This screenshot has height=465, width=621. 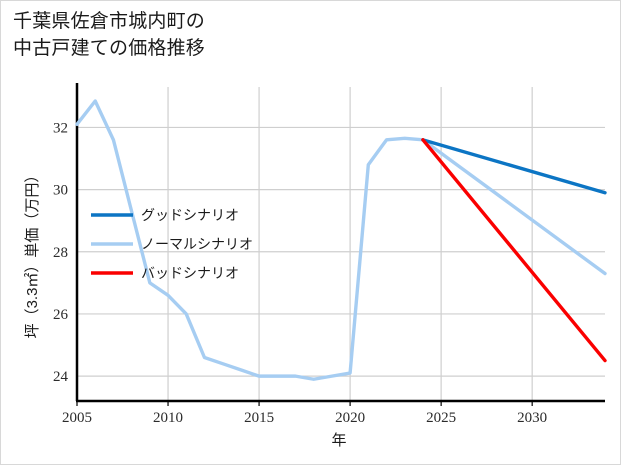 I want to click on legend-label: ノーマルシナリオ, so click(x=197, y=245).